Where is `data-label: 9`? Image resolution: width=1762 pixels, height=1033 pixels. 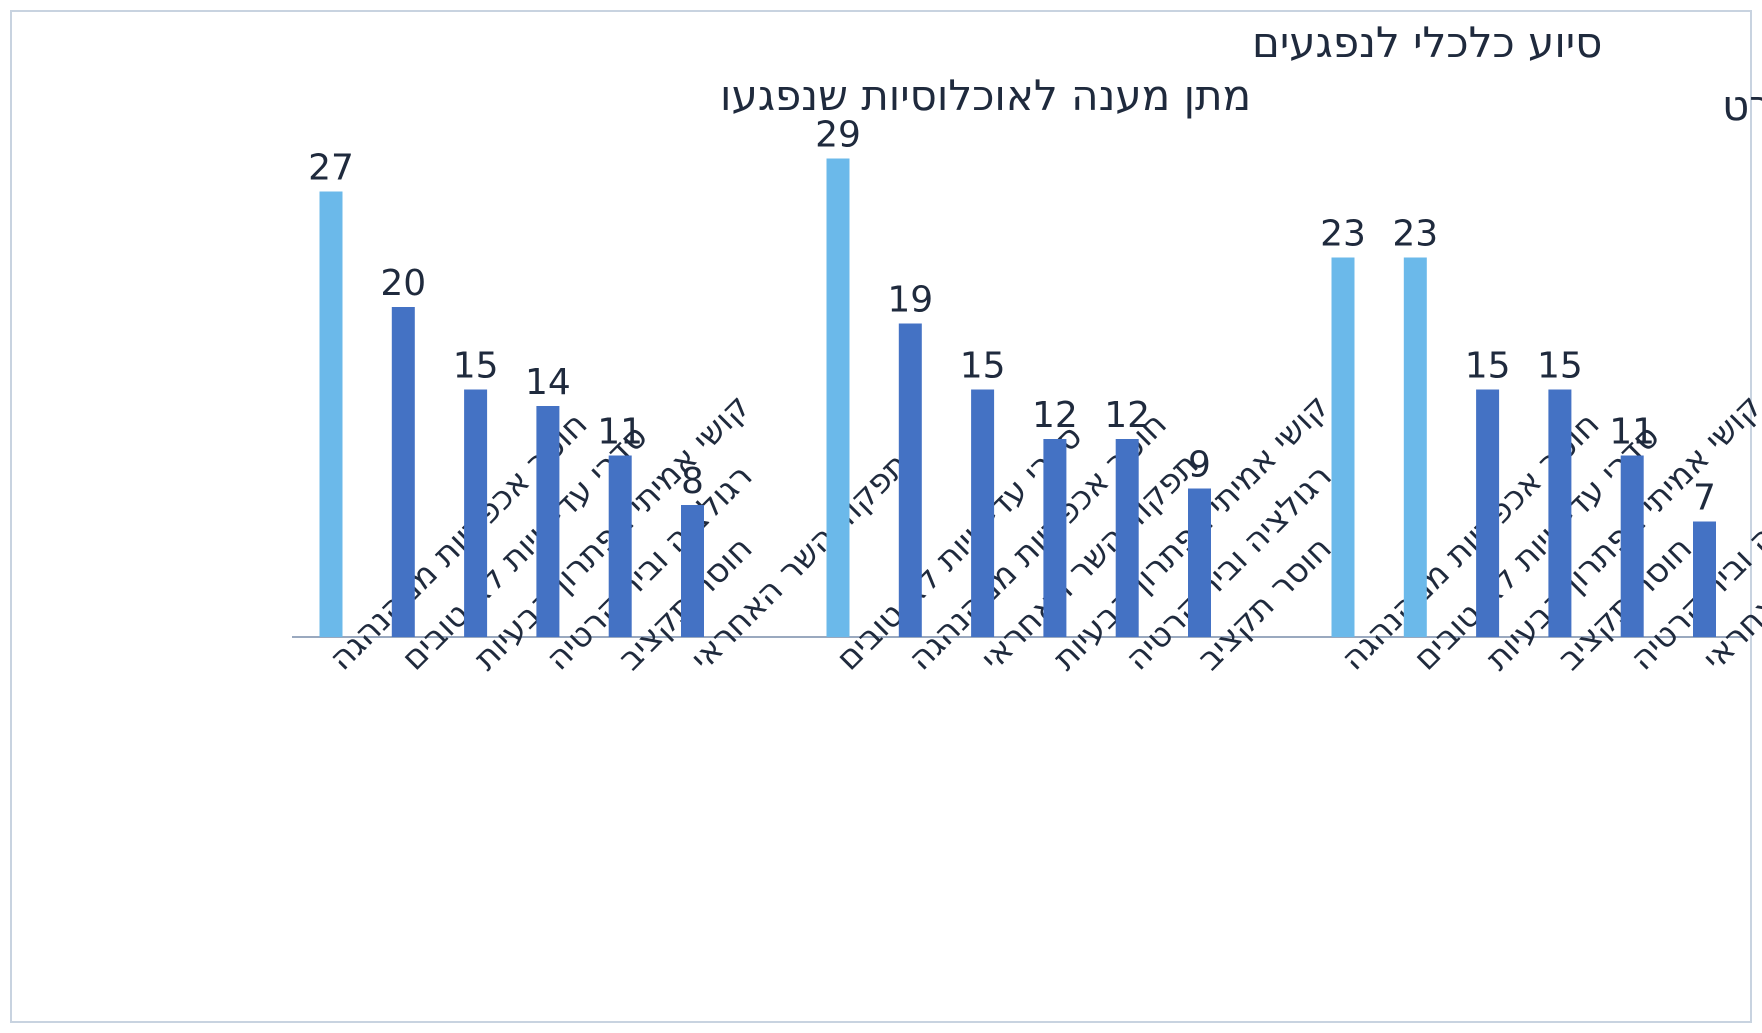 data-label: 9 is located at coordinates (1199, 465).